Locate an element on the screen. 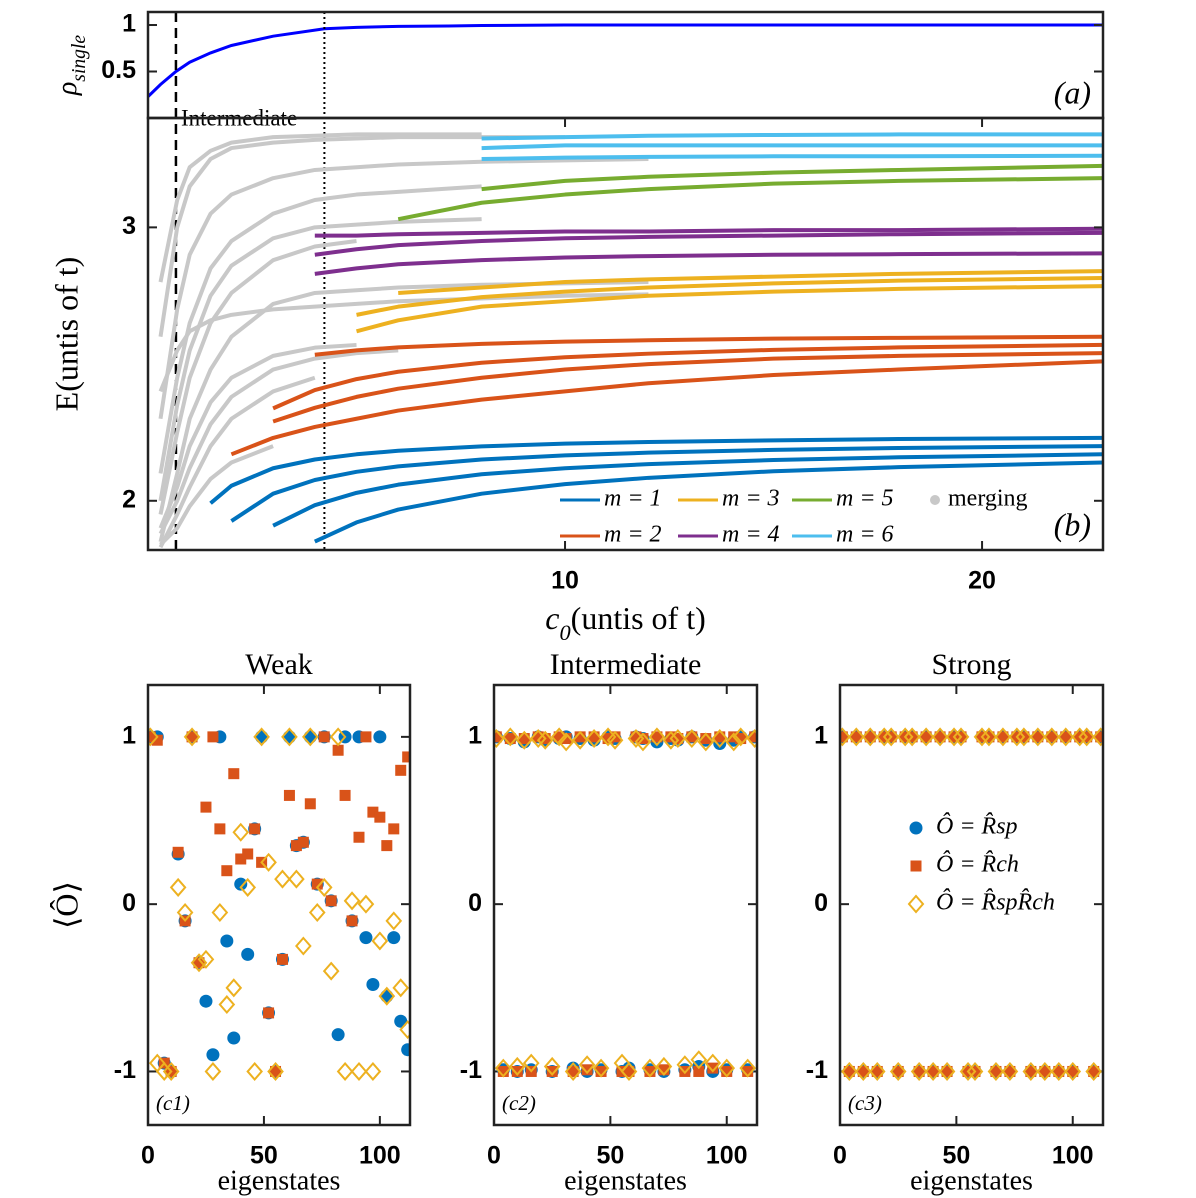  panel-title: Intermediate is located at coordinates (626, 664).